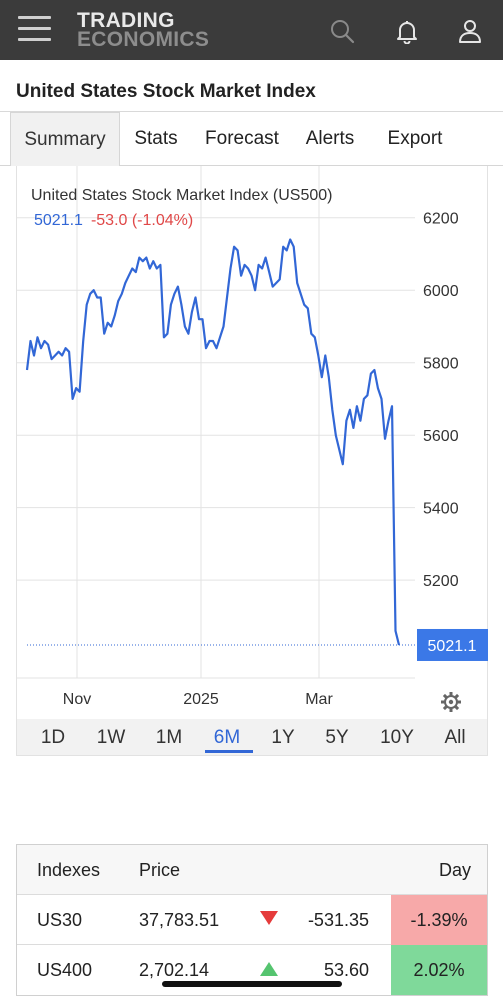 This screenshot has height=1000, width=503. I want to click on chart-summary: 5021.1 -53.0 (-1.04%), so click(113, 221).